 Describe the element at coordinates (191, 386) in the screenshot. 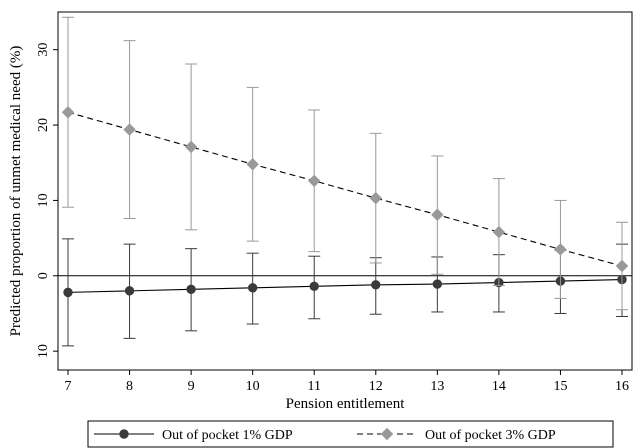

I see `x-tick-label: 9` at that location.